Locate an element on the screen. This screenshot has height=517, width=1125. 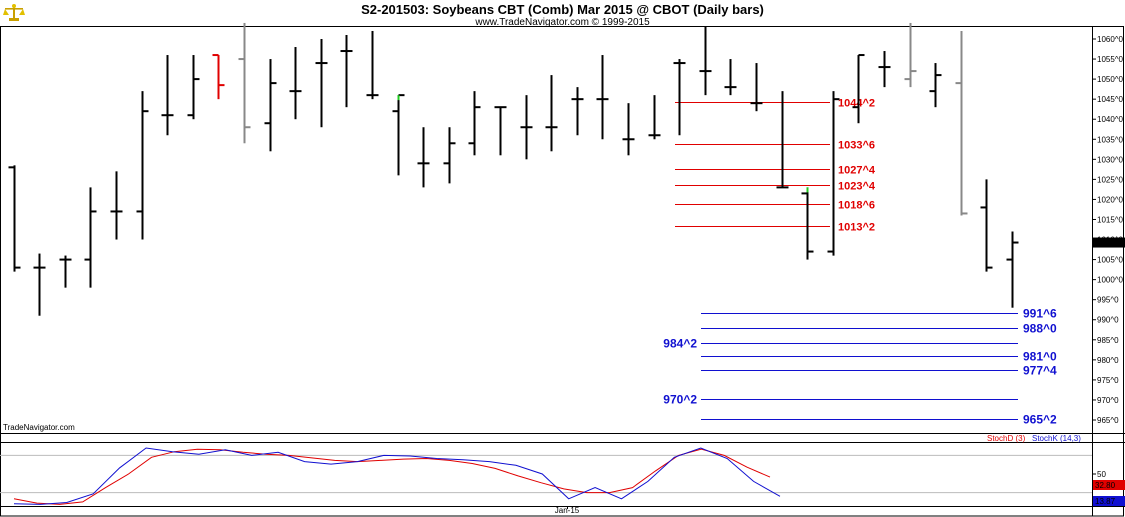
y-tick-label: 995^0 is located at coordinates (1108, 300).